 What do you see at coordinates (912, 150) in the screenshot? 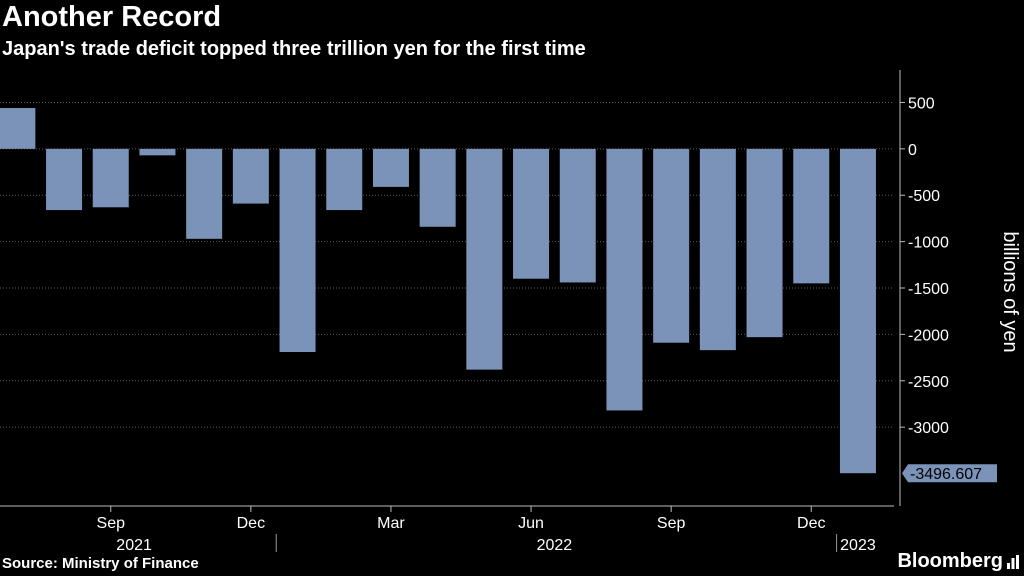
I see `y-tick-label: 0` at bounding box center [912, 150].